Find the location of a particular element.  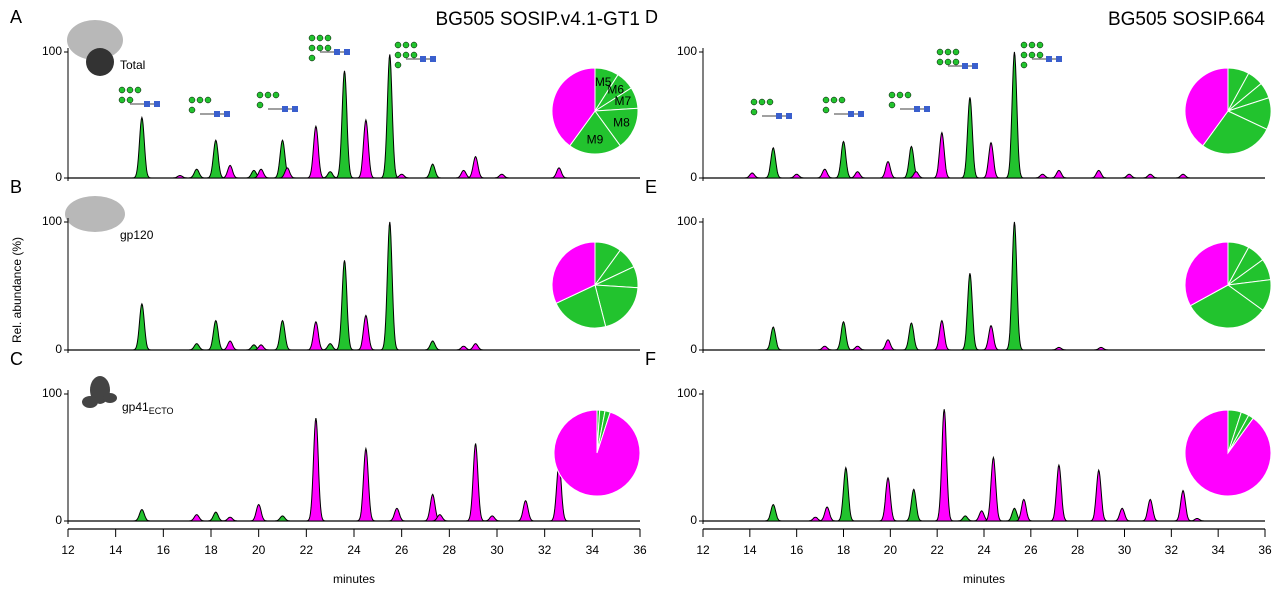

label-text: gp120 is located at coordinates (137, 235).